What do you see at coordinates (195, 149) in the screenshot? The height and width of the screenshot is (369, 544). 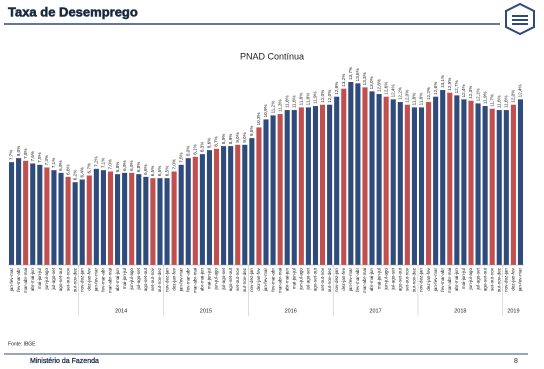 I see `value-label: 8,1%` at bounding box center [195, 149].